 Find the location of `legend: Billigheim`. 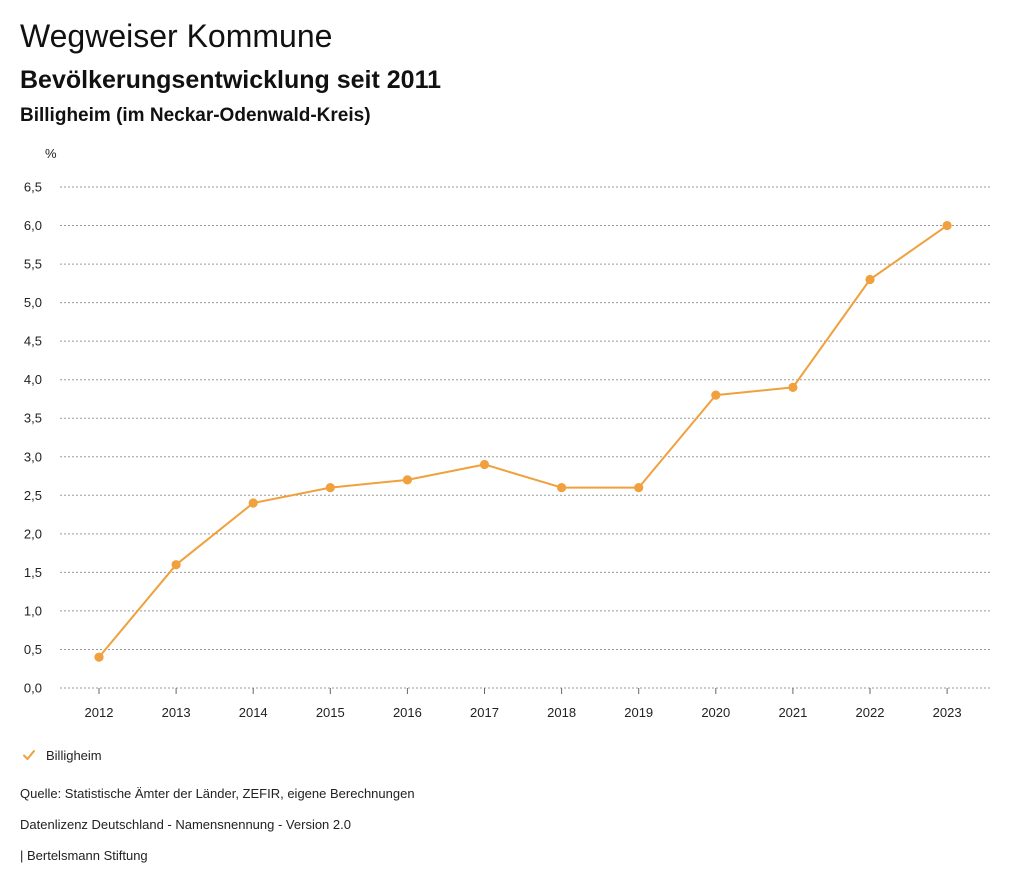

legend: Billigheim is located at coordinates (62, 755).